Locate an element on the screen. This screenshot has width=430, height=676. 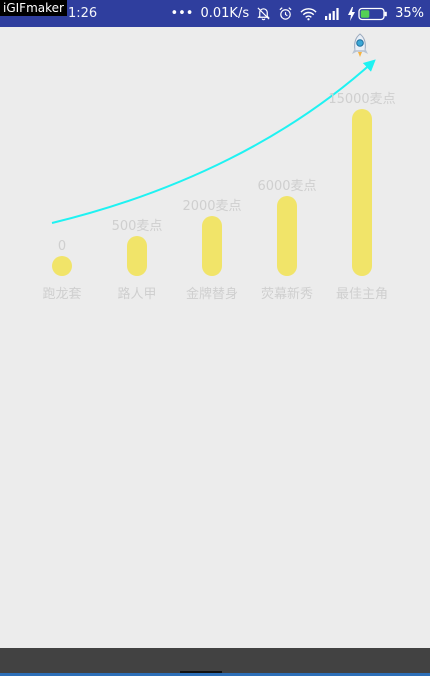
rocket-icon is located at coordinates (360, 45).